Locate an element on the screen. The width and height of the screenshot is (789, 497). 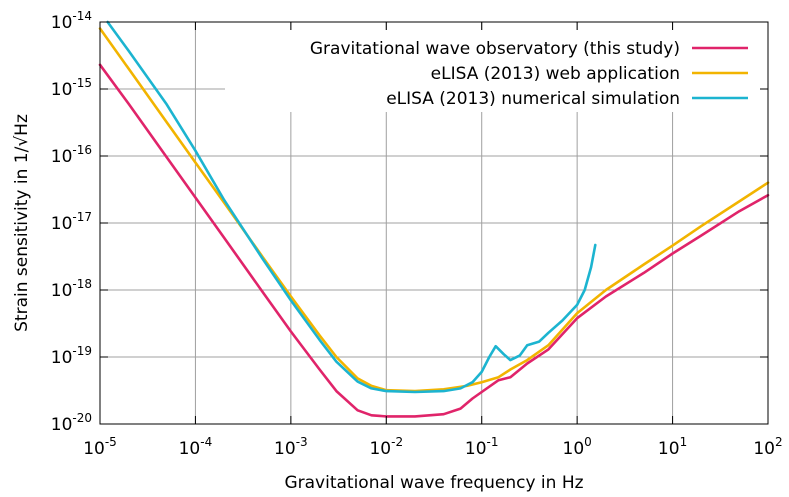
x-tick-label: 10⁻⁵ is located at coordinates (100, 447).